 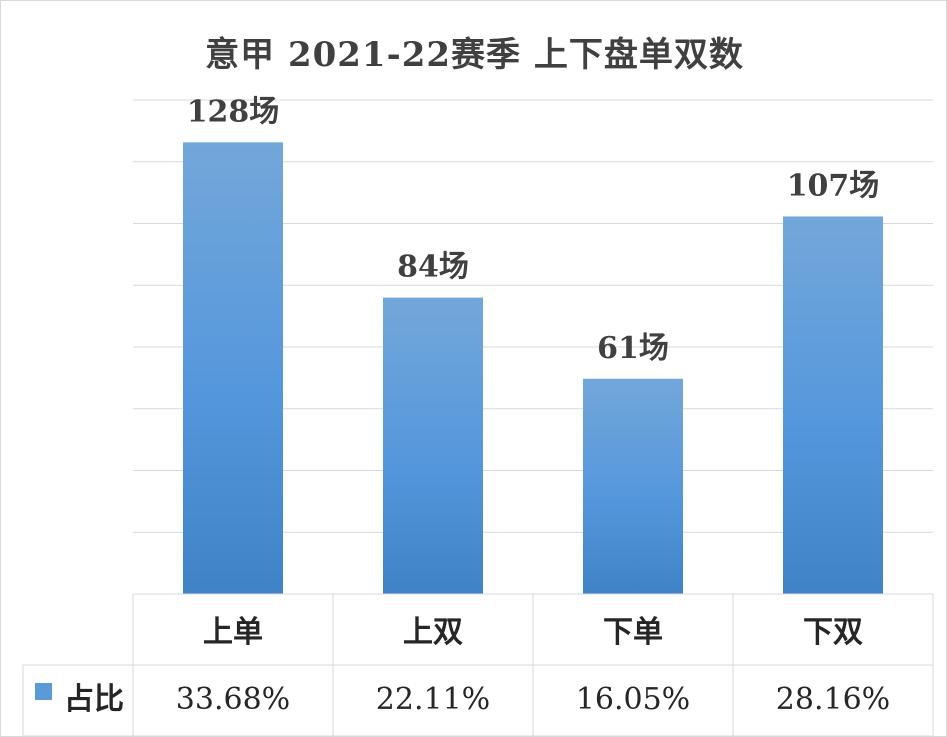 What do you see at coordinates (633, 486) in the screenshot?
I see `bar-下单` at bounding box center [633, 486].